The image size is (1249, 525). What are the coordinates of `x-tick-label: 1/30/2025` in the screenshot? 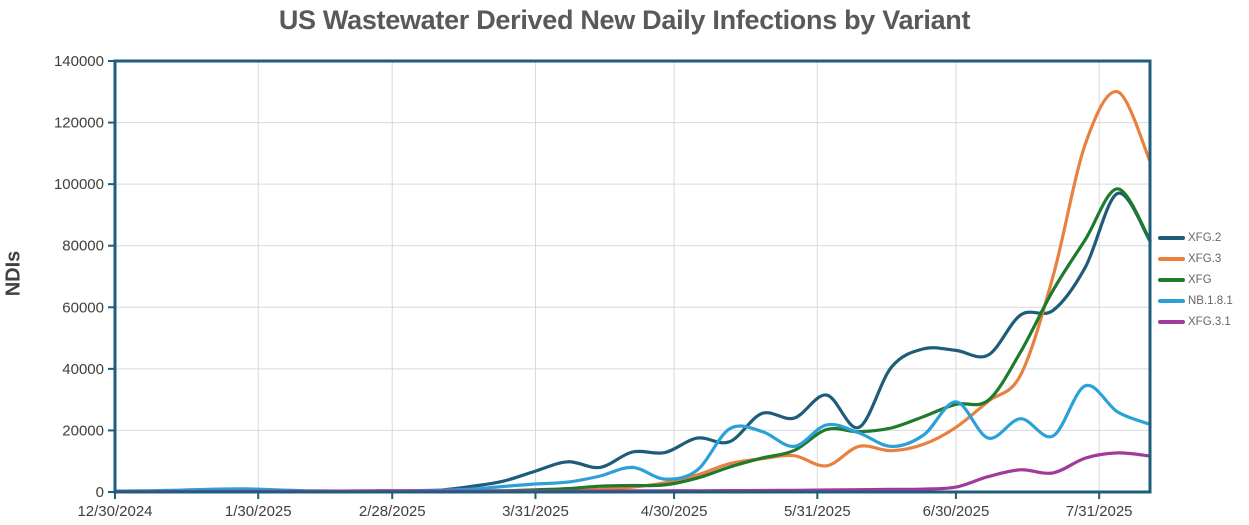 It's located at (258, 511).